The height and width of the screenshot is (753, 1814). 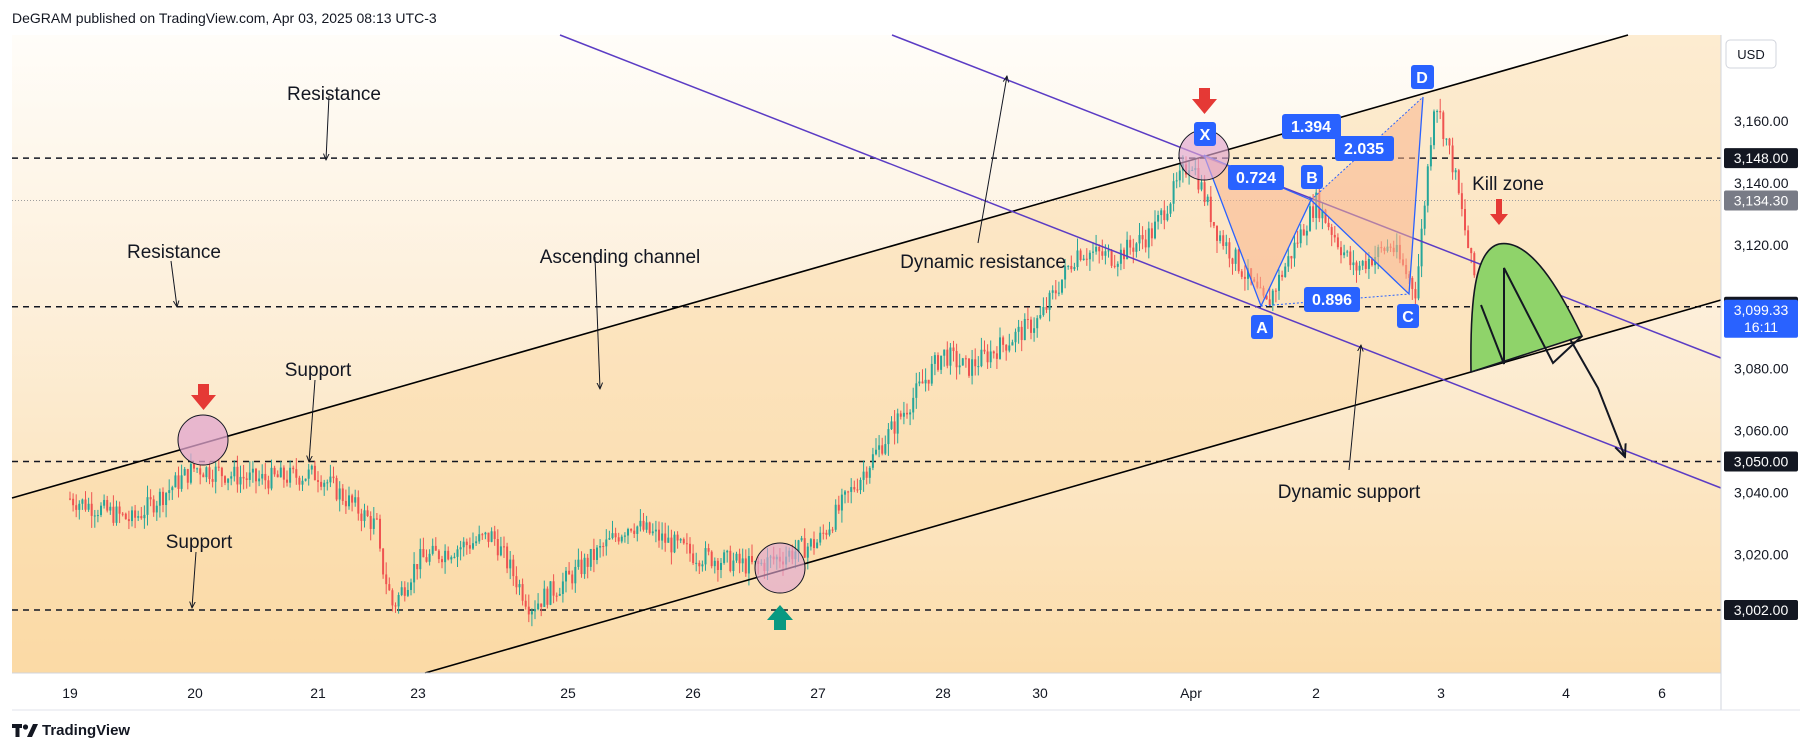 What do you see at coordinates (568, 693) in the screenshot?
I see `time-tick-label: 25` at bounding box center [568, 693].